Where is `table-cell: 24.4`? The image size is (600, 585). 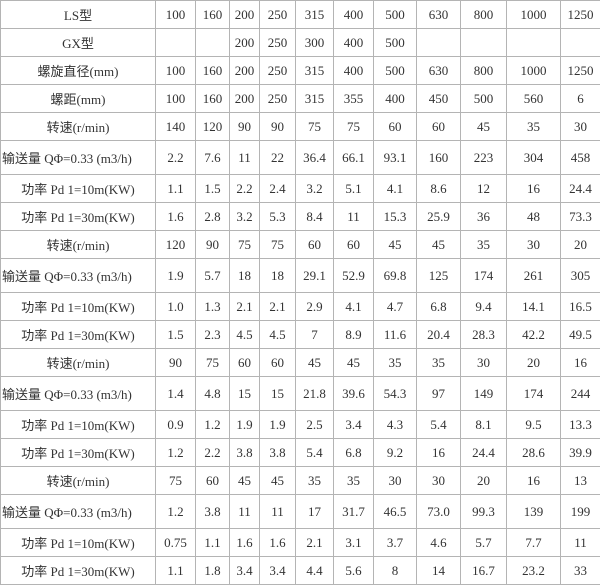
table-cell: 24.4 is located at coordinates (580, 189).